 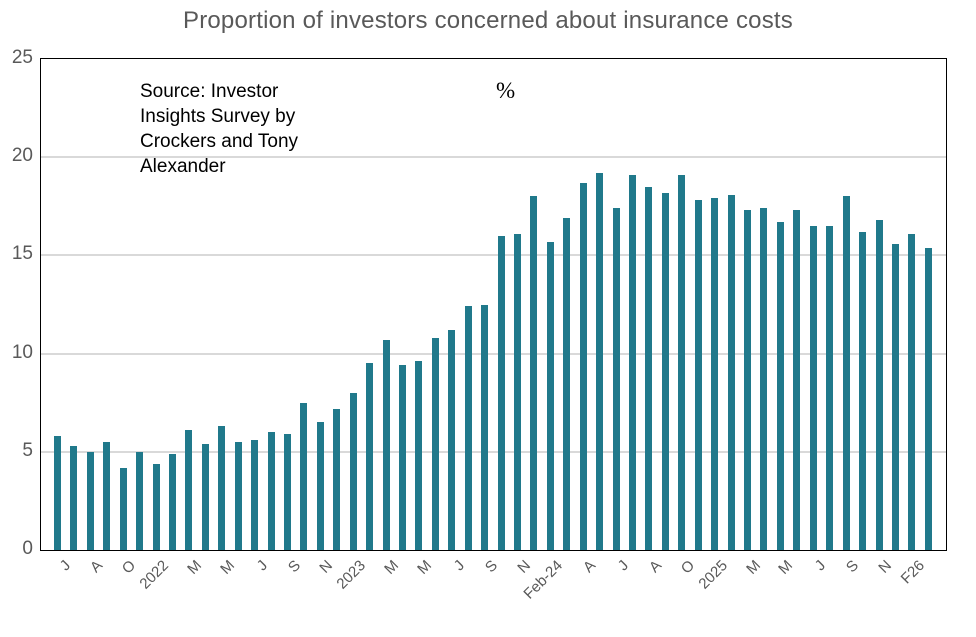 I want to click on source-note-line: Crockers and Tony, so click(x=219, y=141).